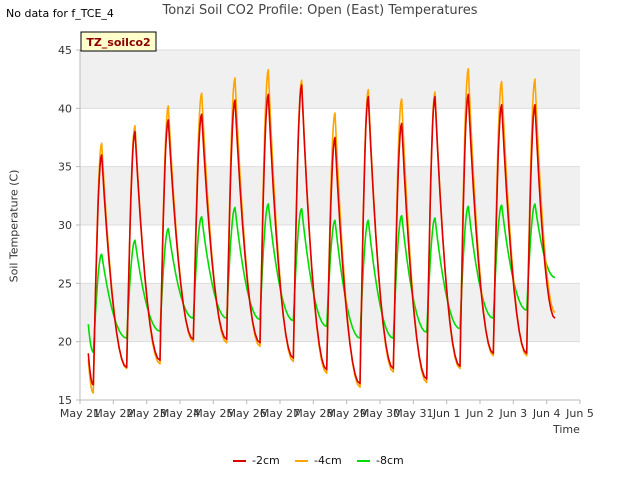 The width and height of the screenshot is (640, 480). What do you see at coordinates (65, 108) in the screenshot?
I see `y-tick-label: 40` at bounding box center [65, 108].